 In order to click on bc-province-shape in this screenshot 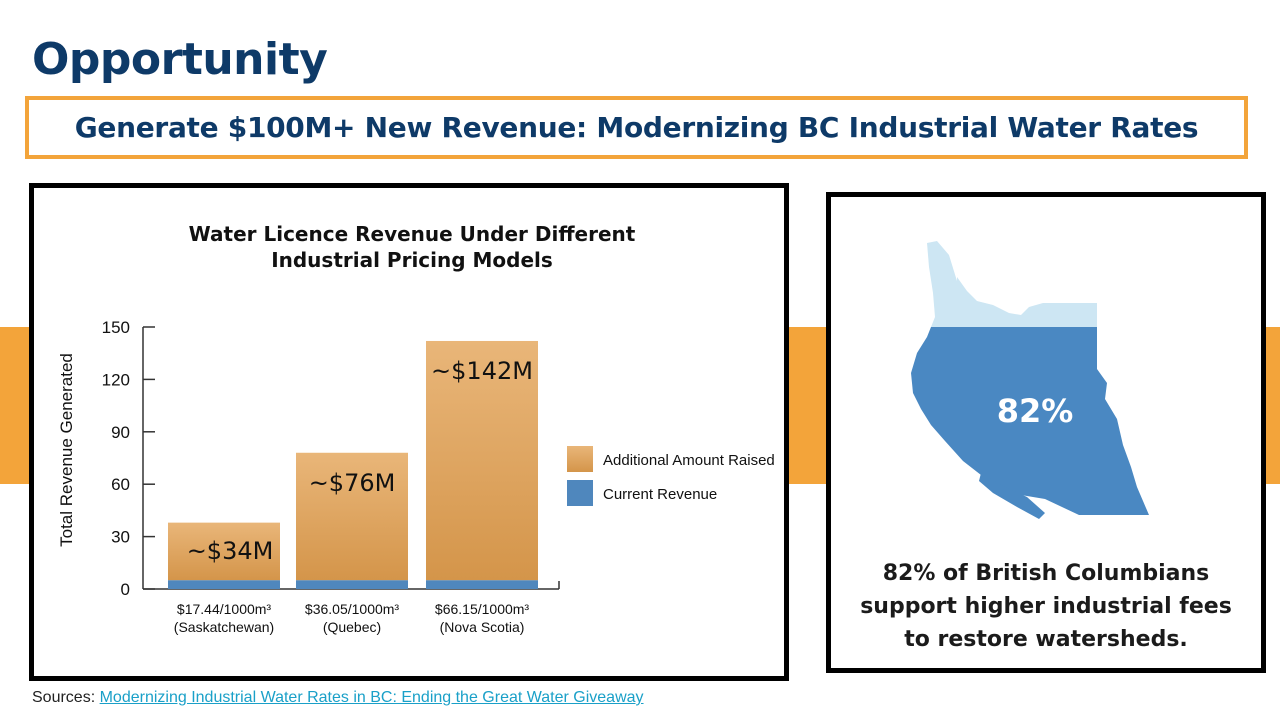, I will do `click(1030, 378)`.